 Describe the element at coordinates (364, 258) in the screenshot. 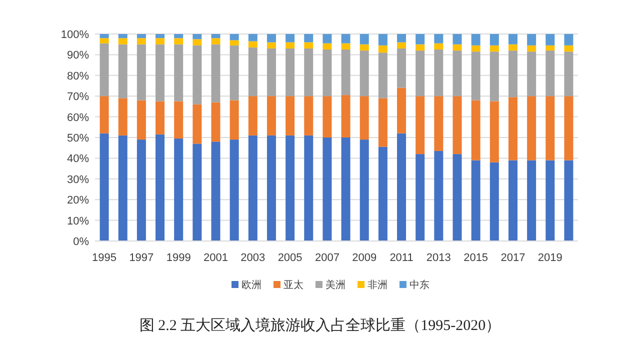

I see `x-tick-label: 2009` at that location.